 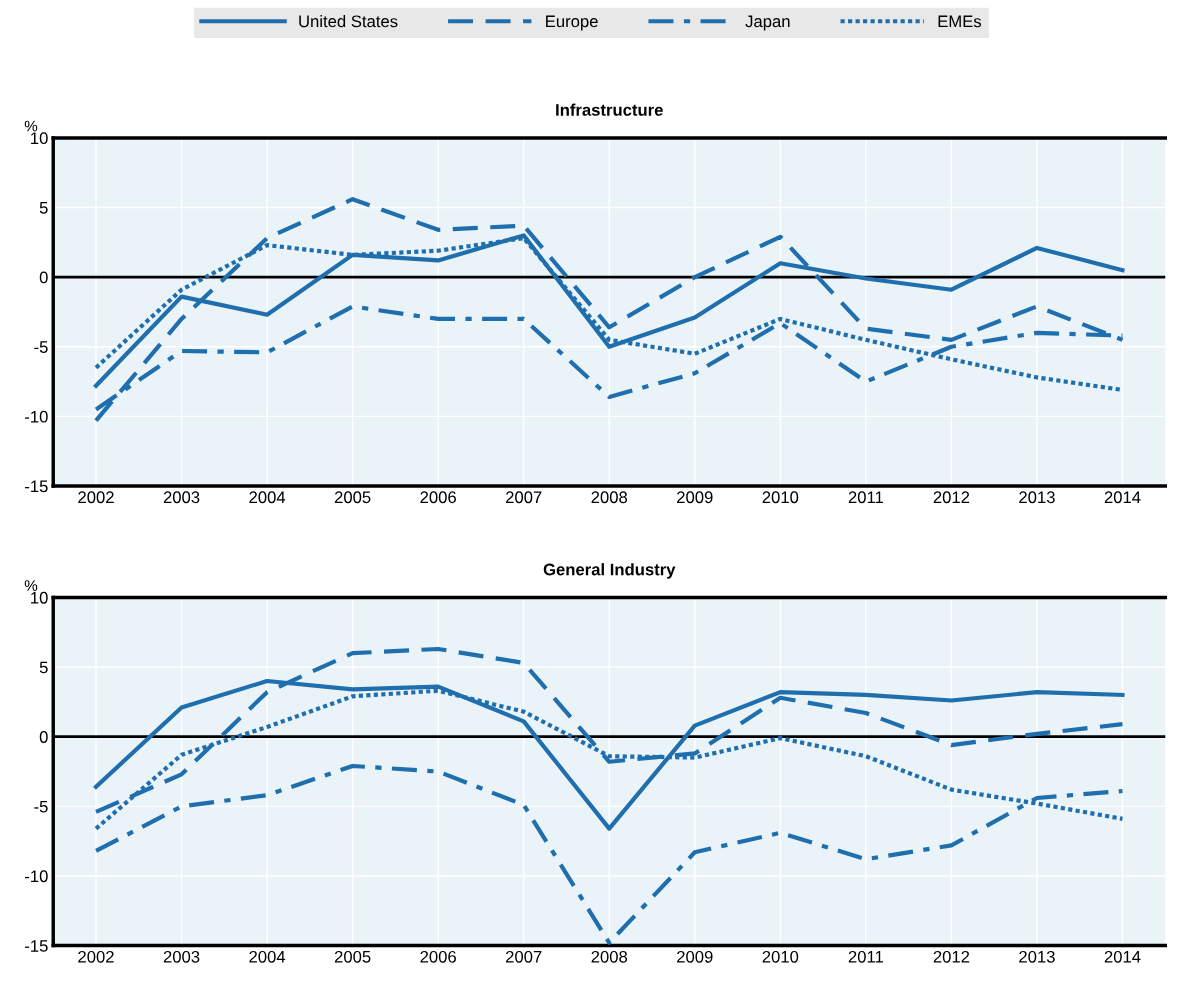 What do you see at coordinates (572, 23) in the screenshot?
I see `legend-label: Europe` at bounding box center [572, 23].